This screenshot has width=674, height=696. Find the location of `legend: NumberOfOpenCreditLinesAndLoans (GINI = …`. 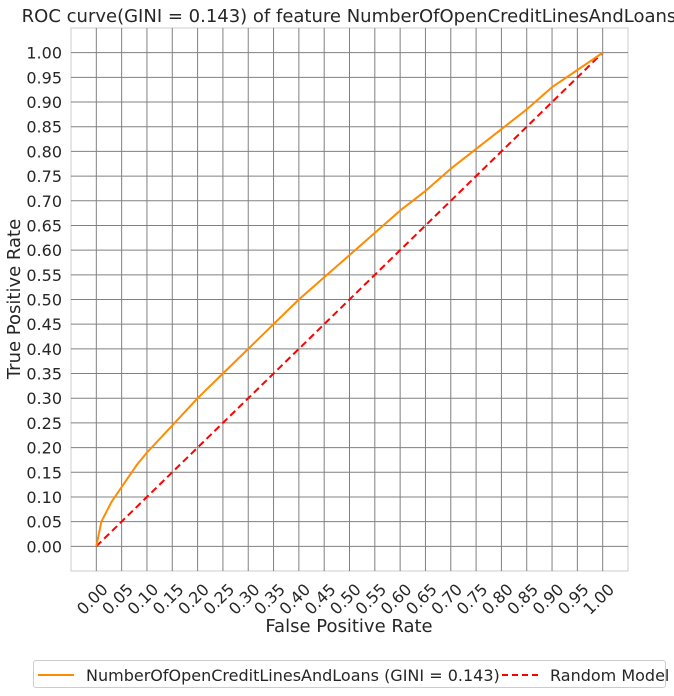

legend: NumberOfOpenCreditLinesAndLoans (GINI = … is located at coordinates (351, 674).